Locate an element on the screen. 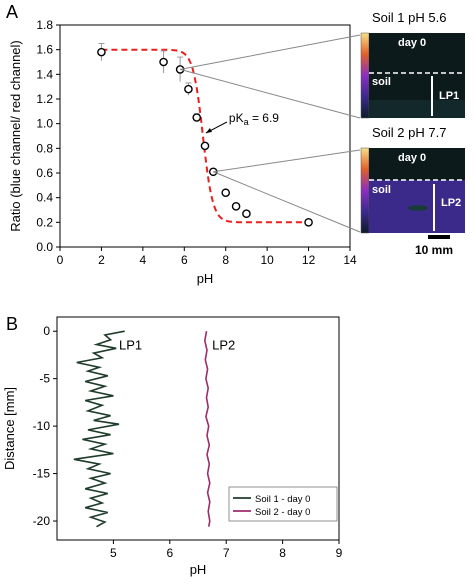 Image resolution: width=474 pixels, height=584 pixels. scale-bar-label: 10 mm is located at coordinates (434, 250).